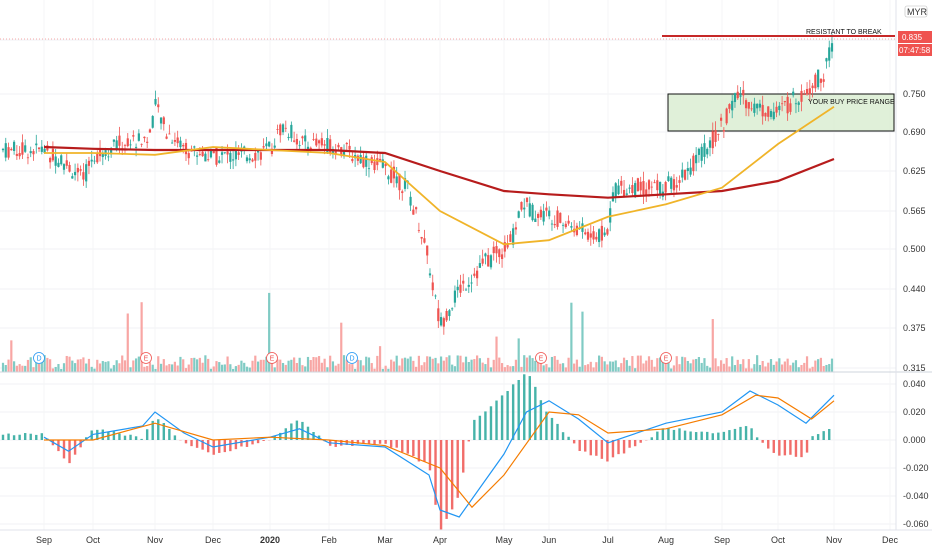 Image resolution: width=932 pixels, height=550 pixels. I want to click on price-axis: 0.750 0.690 0.625 0.565 0.500 0.440 0.375 0.315, so click(914, 231).